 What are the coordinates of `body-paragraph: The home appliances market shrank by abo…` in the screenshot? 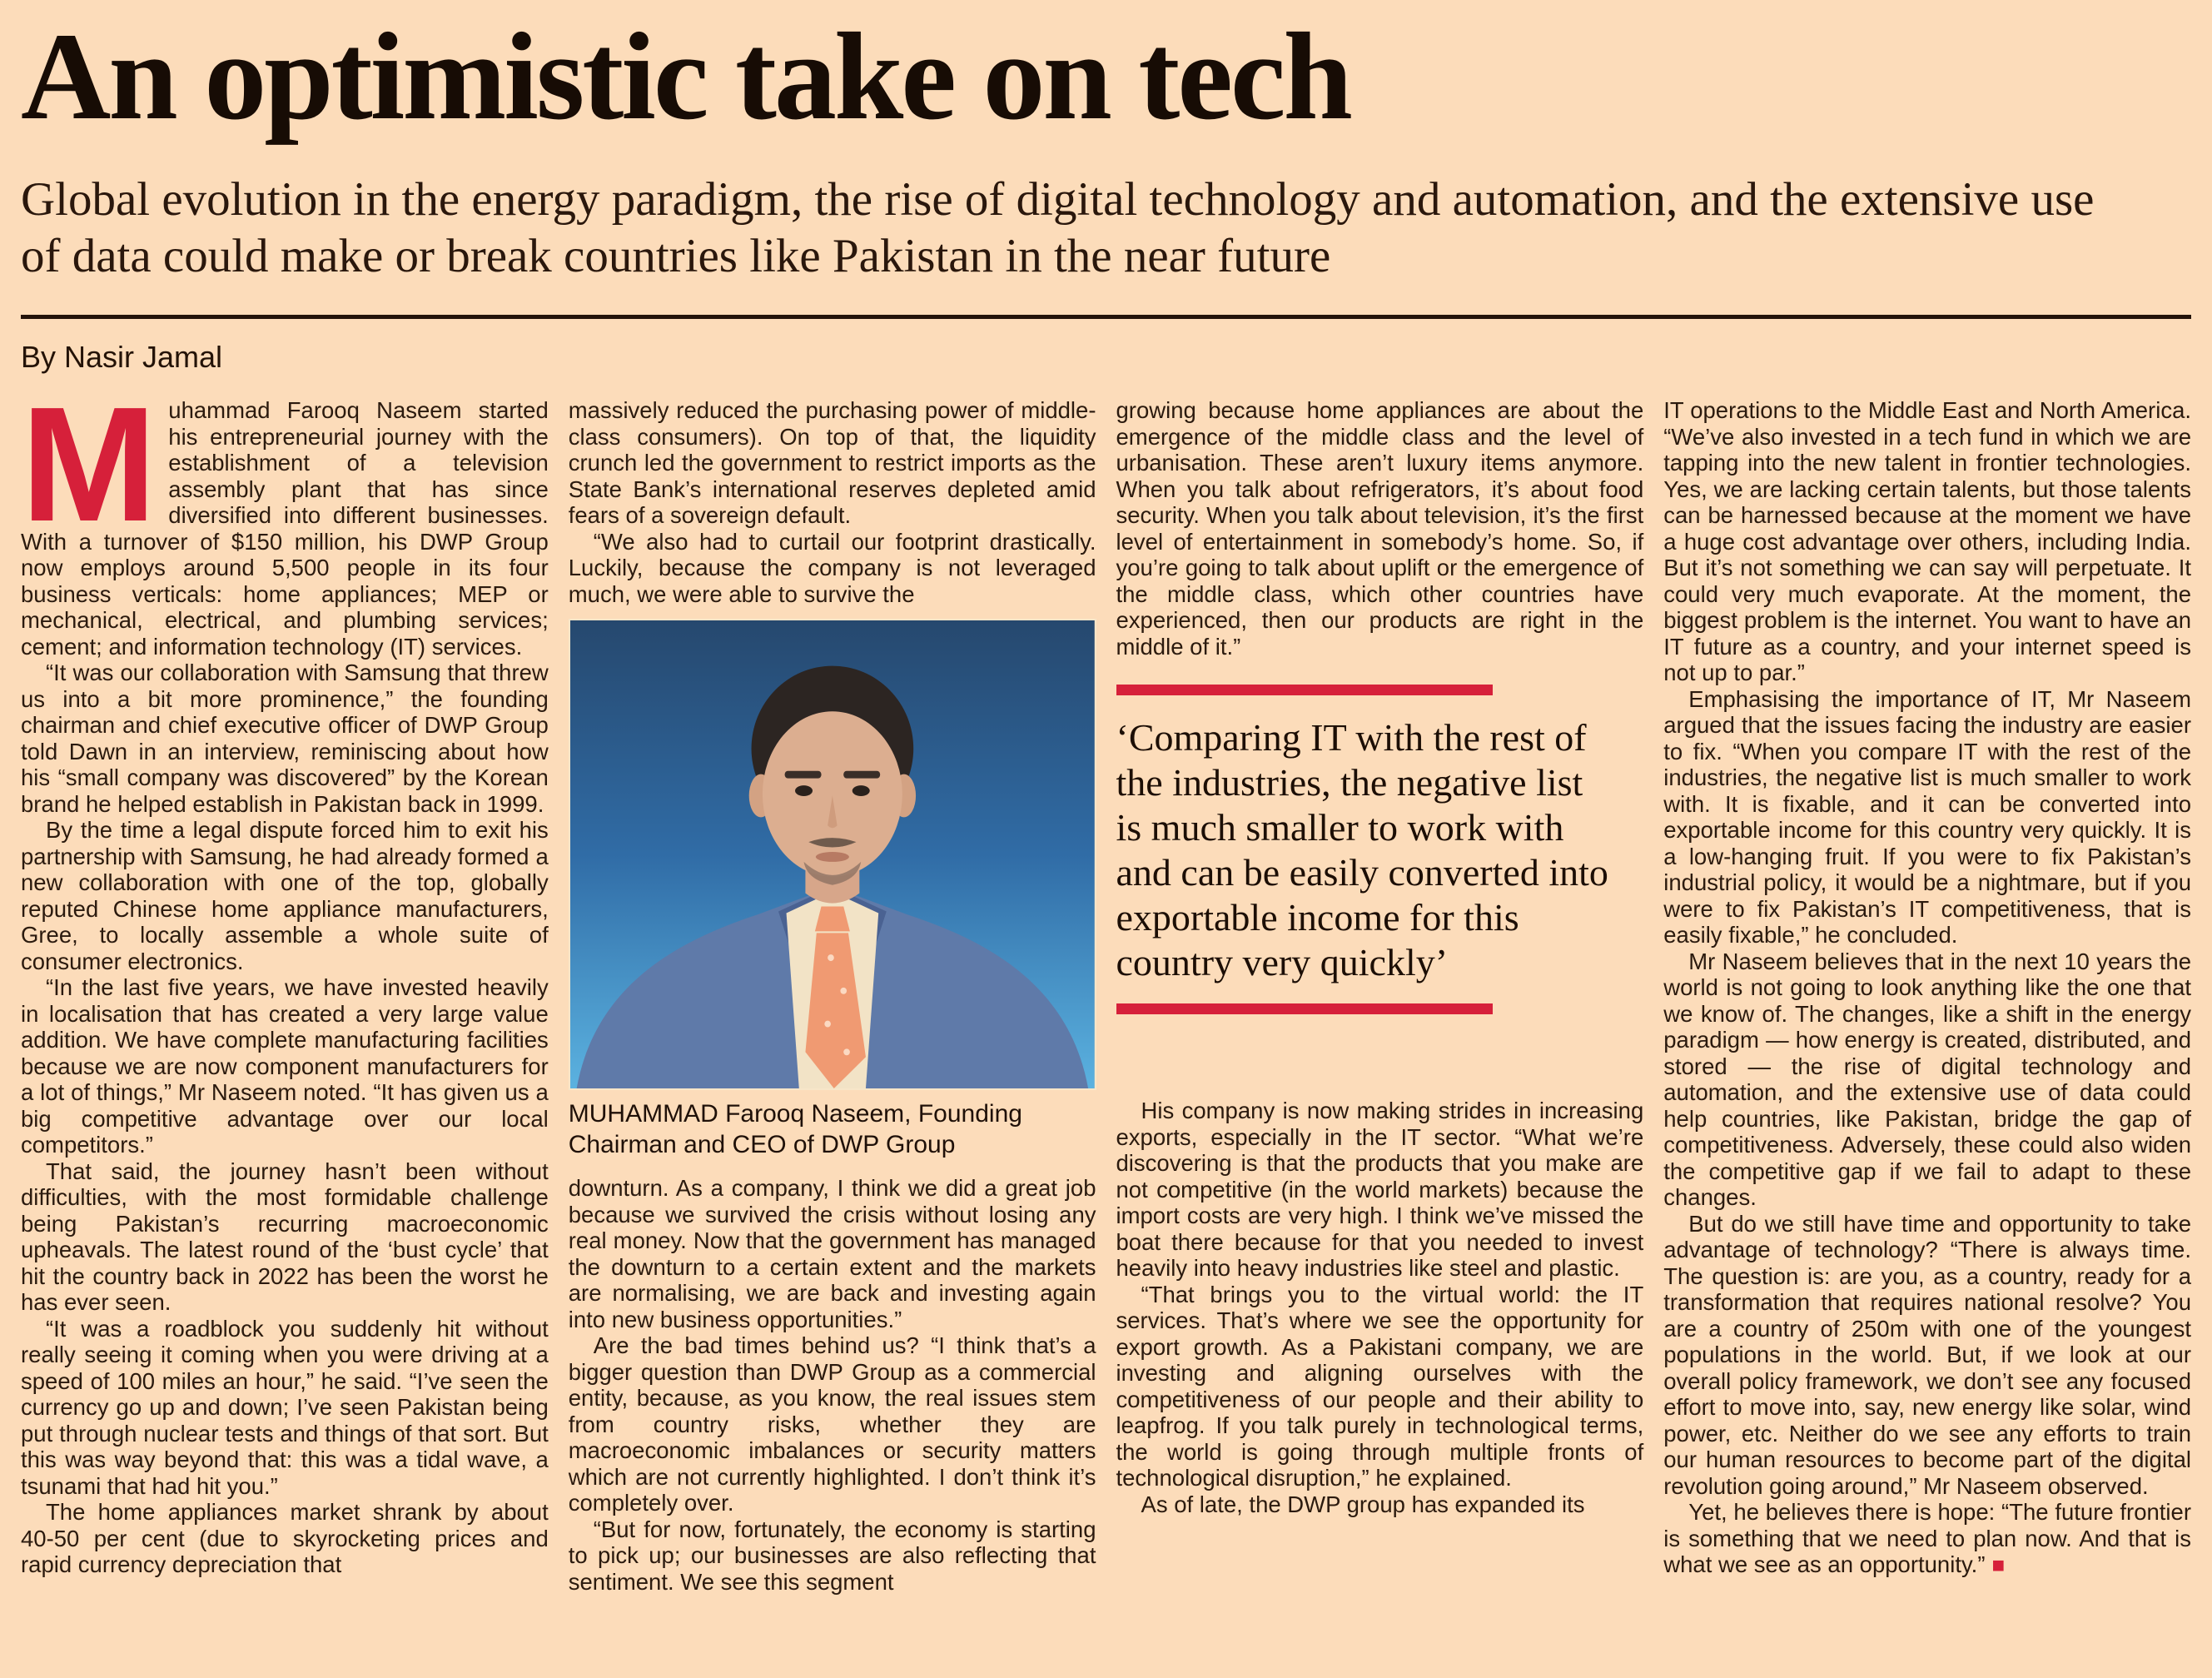 It's located at (285, 1538).